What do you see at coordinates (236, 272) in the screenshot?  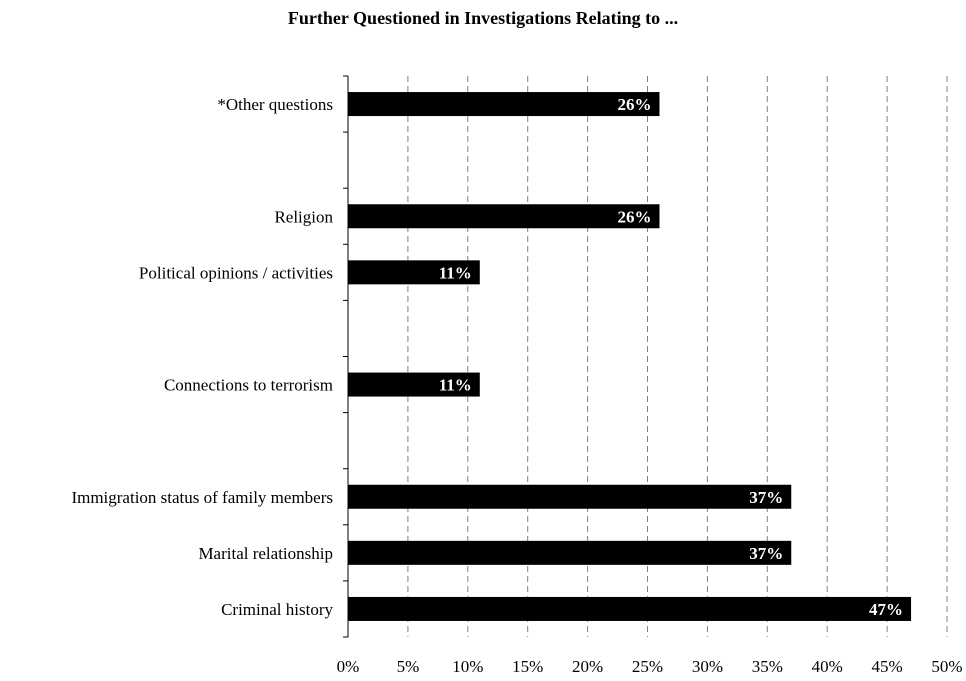 I see `category-label: Political opinions / activities` at bounding box center [236, 272].